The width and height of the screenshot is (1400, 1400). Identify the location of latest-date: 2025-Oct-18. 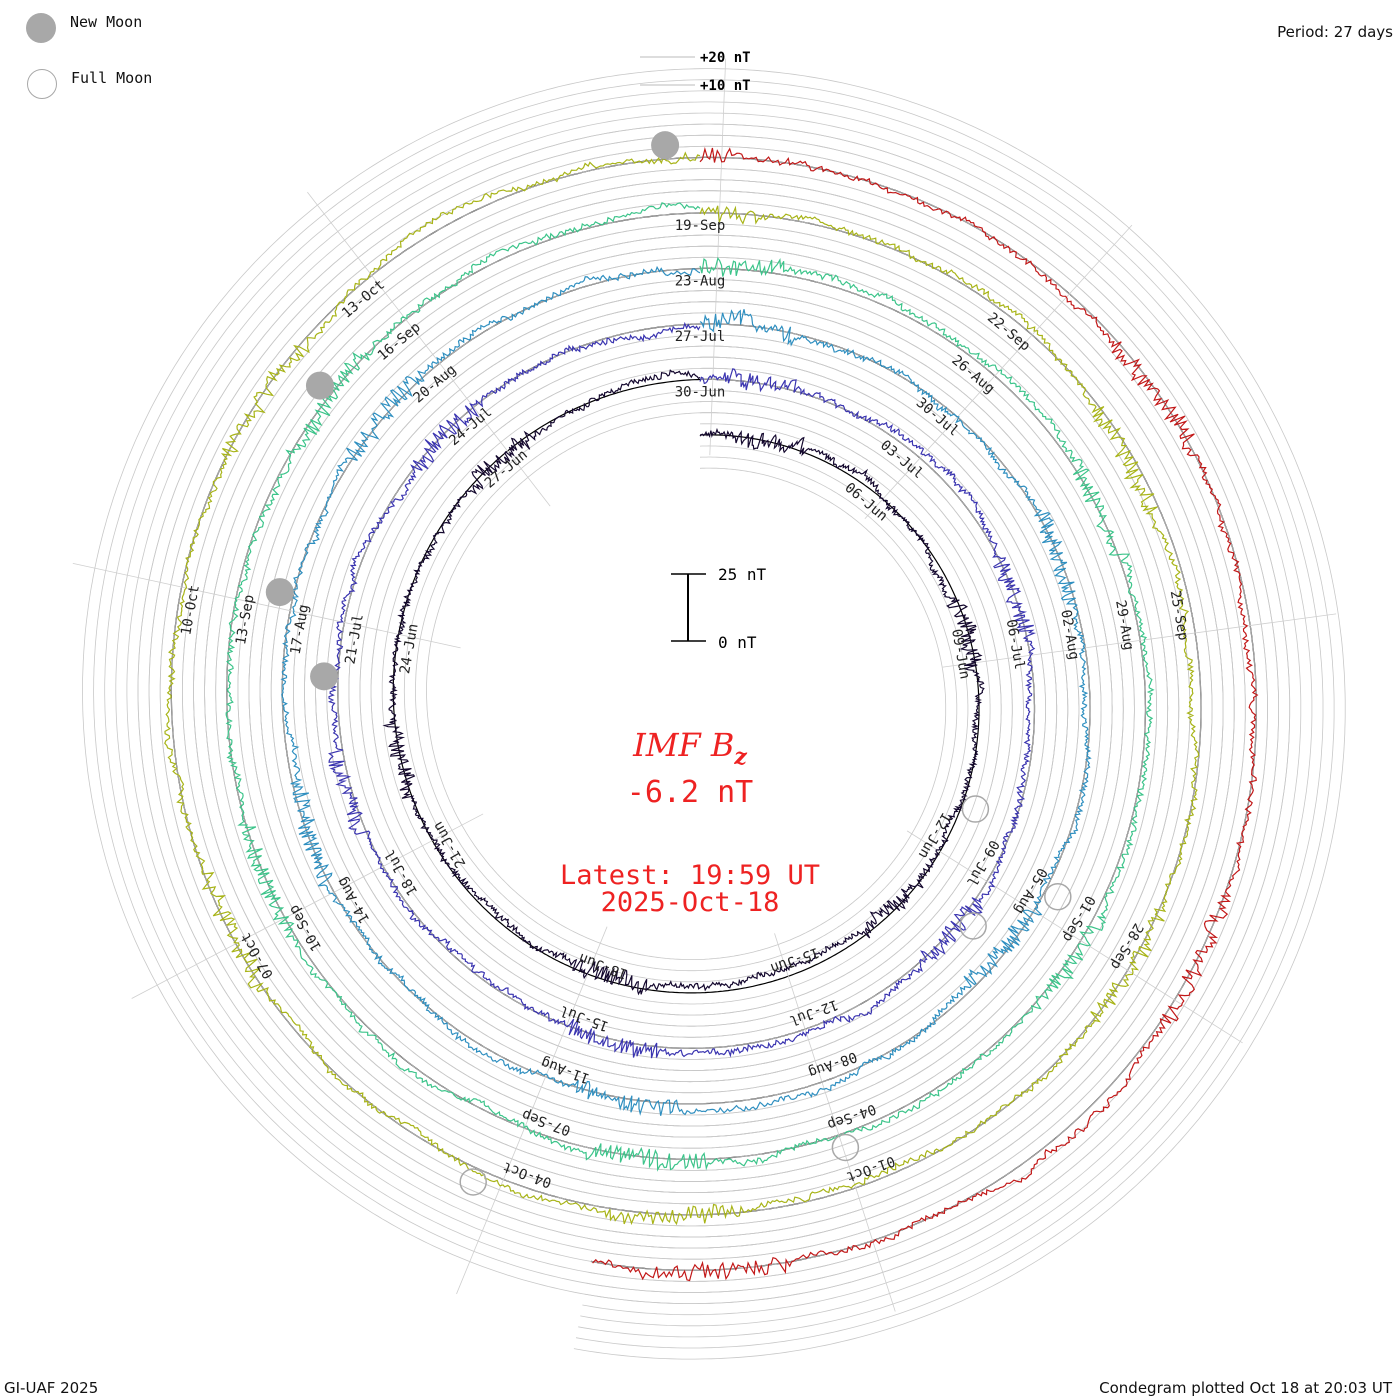
(690, 902).